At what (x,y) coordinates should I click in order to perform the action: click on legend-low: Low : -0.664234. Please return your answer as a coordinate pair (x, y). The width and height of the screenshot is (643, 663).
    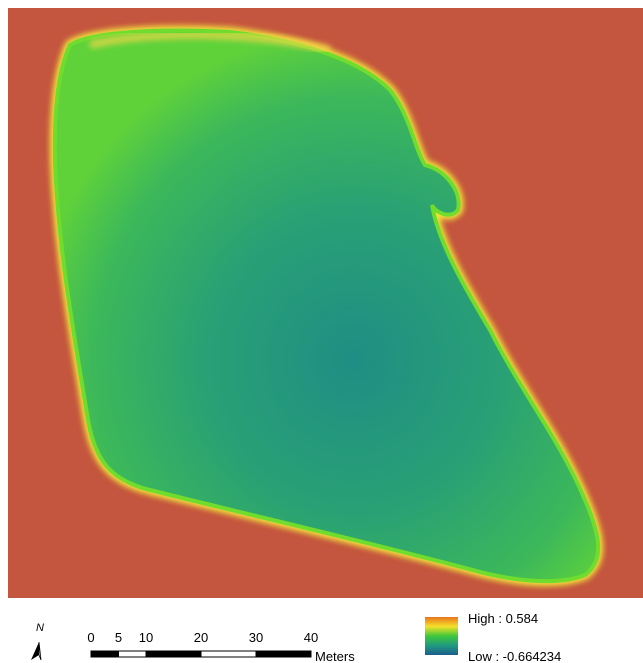
    Looking at the image, I should click on (514, 656).